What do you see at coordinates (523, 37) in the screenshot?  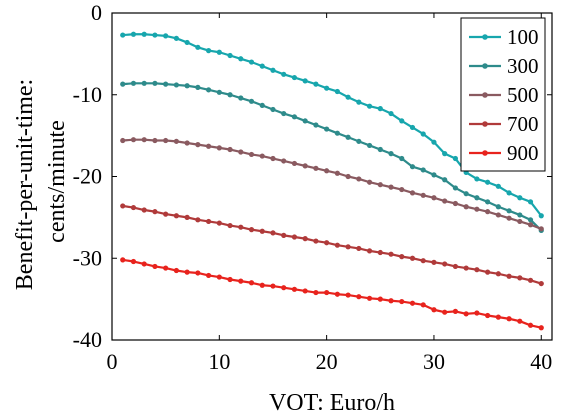 I see `legend-label: 100` at bounding box center [523, 37].